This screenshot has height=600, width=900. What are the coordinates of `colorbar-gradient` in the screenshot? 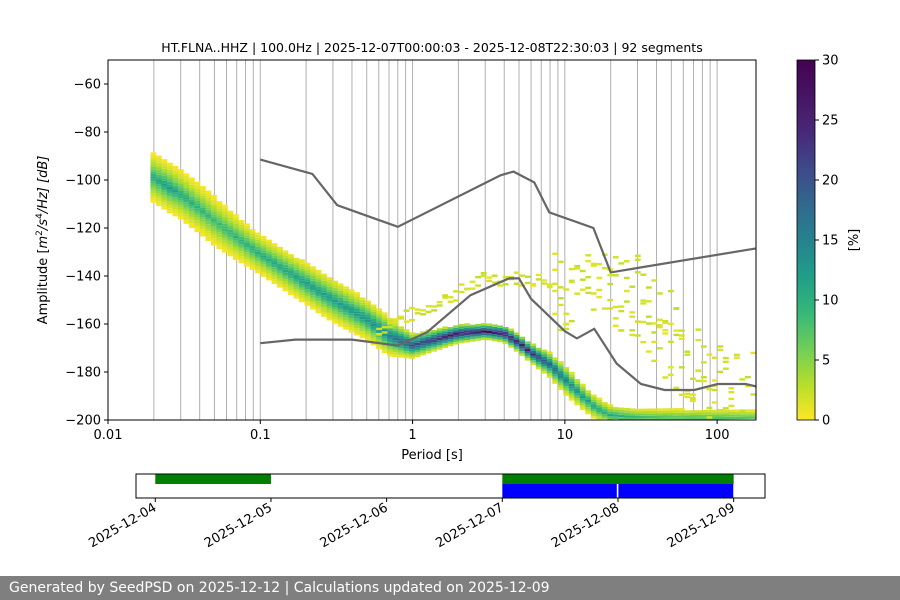 It's located at (806, 240).